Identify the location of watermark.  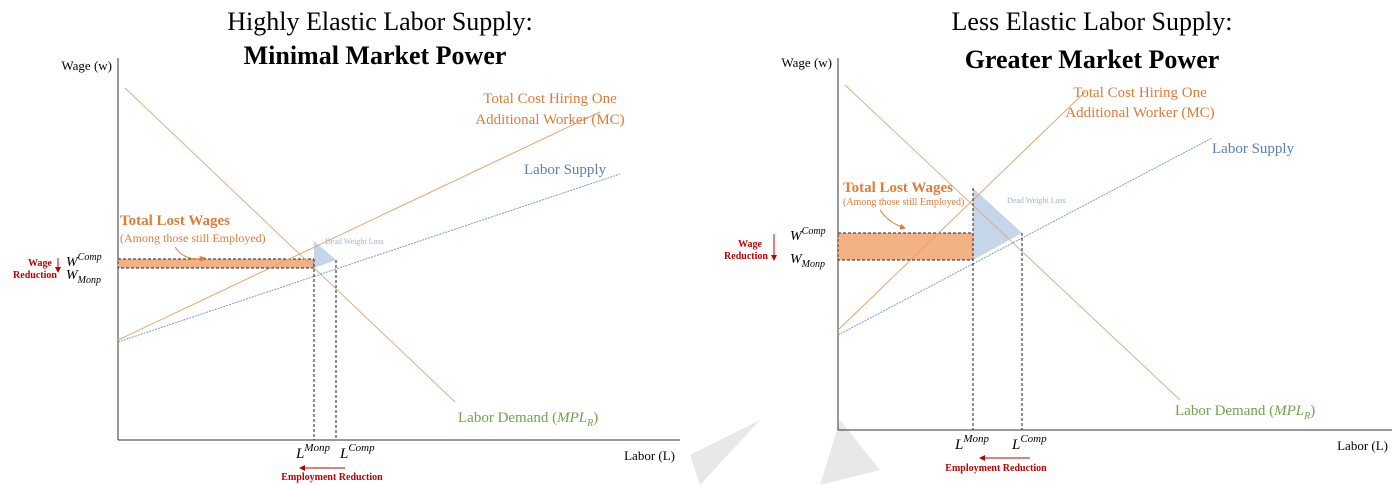
(785, 452).